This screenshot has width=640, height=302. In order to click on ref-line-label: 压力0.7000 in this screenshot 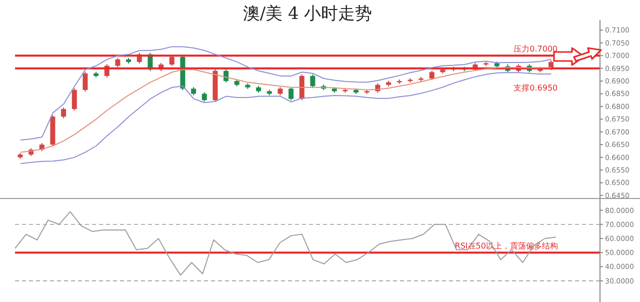, I will do `click(536, 49)`.